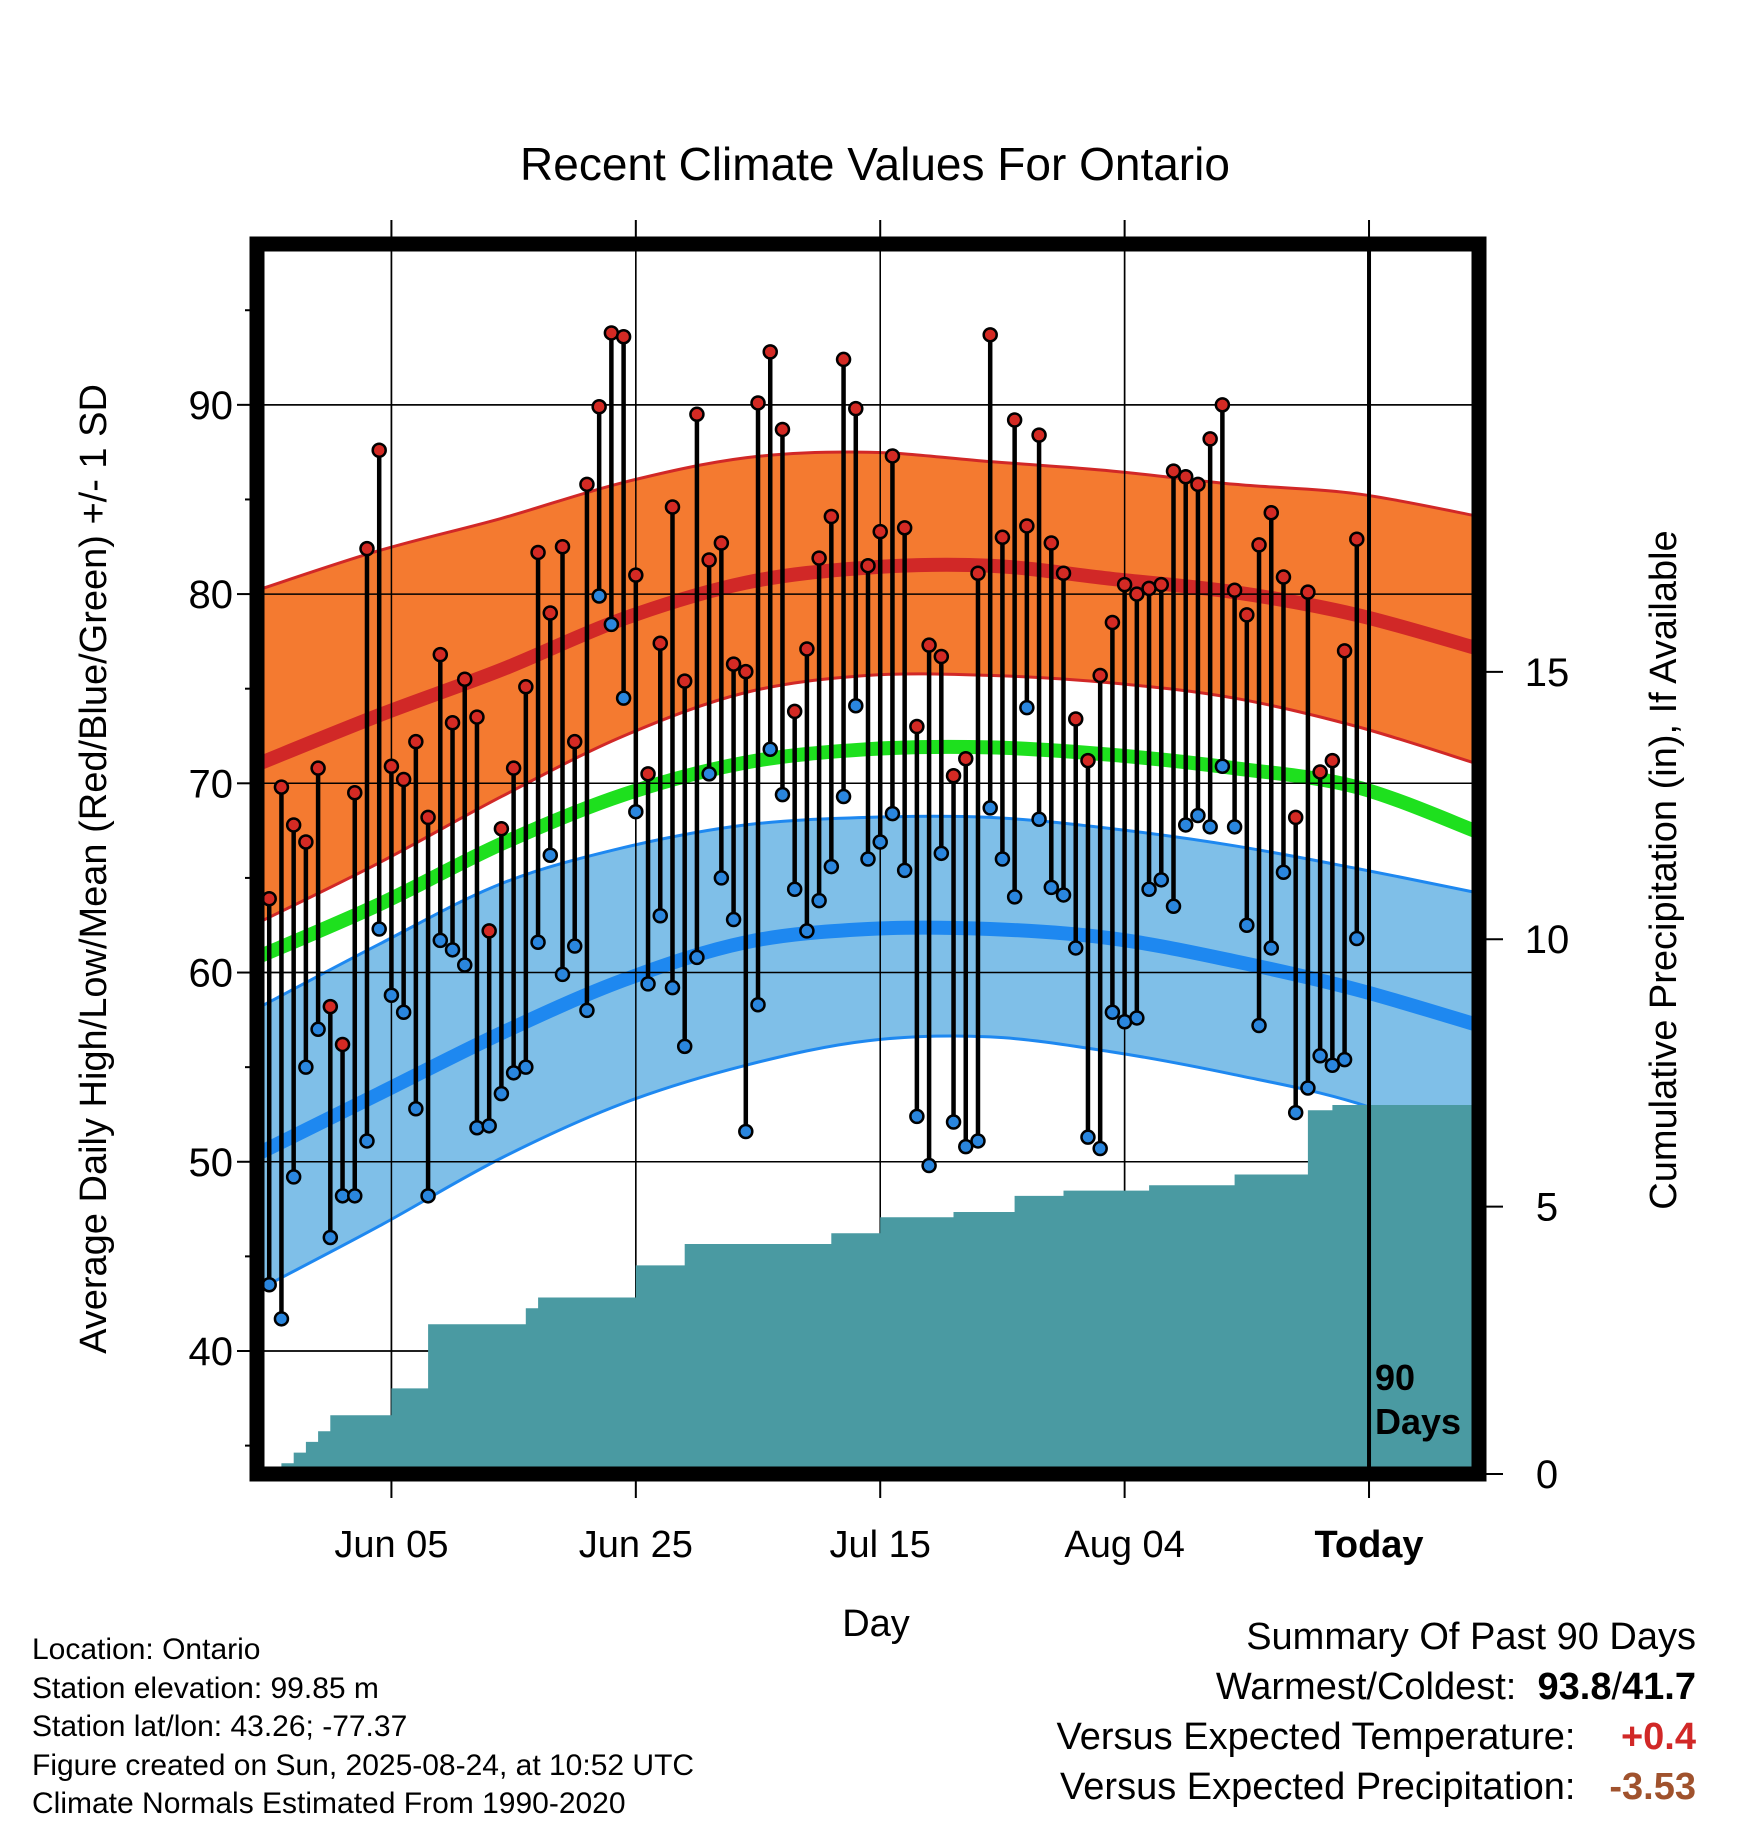 This screenshot has width=1748, height=1828. Describe the element at coordinates (220, 1726) in the screenshot. I see `latlon-text: Station lat/lon: 43.26; -77.37` at that location.